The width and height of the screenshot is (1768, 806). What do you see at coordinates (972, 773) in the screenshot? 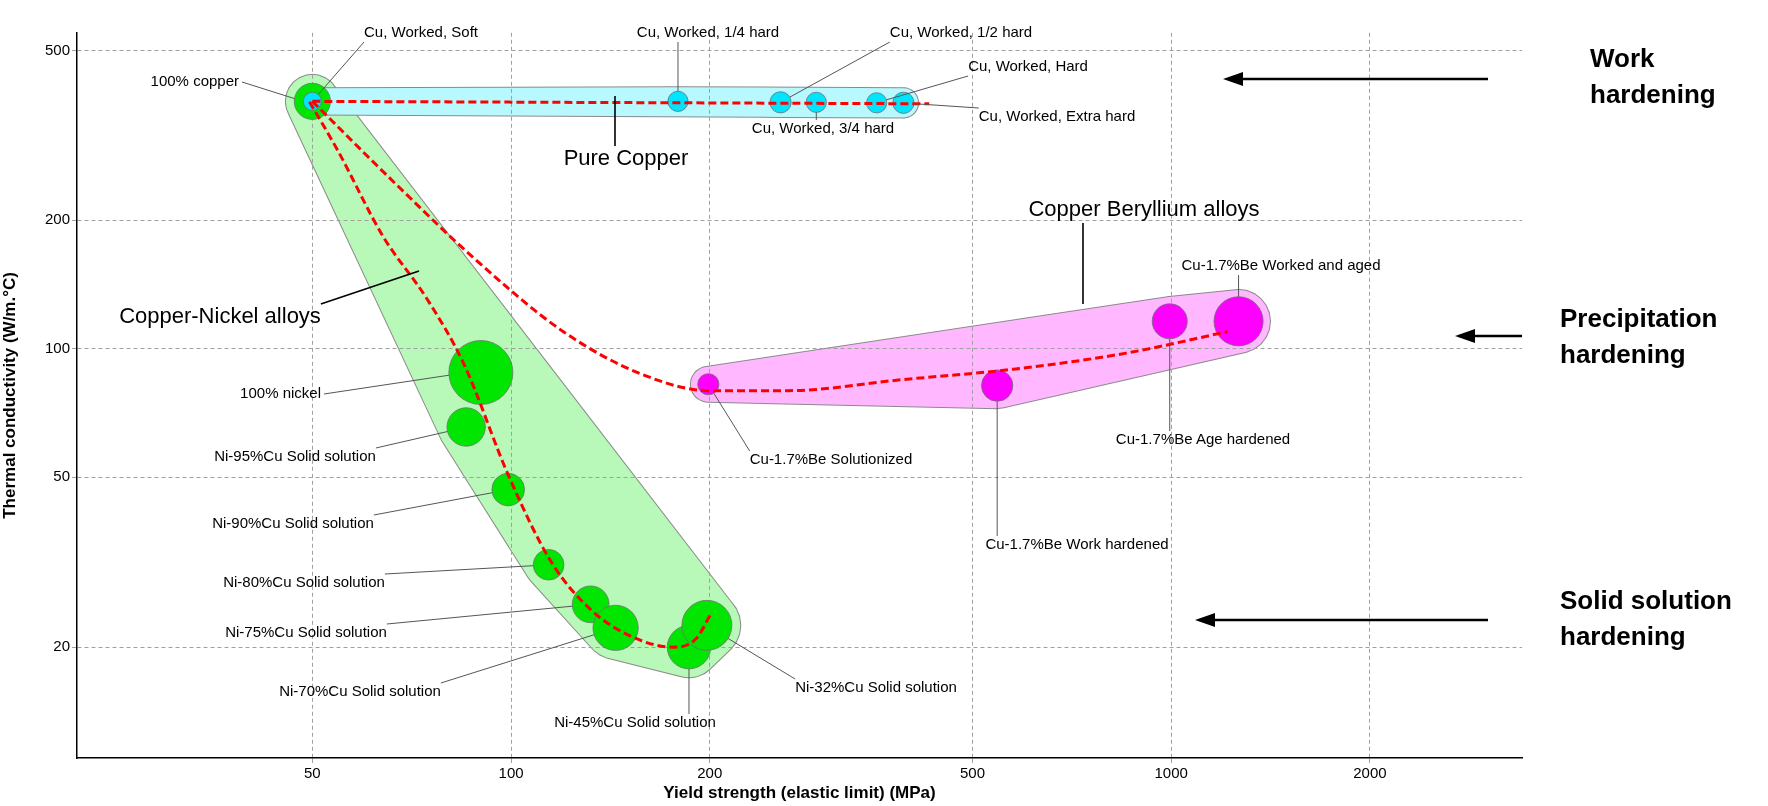
I see `x-tick-label: 500` at bounding box center [972, 773].